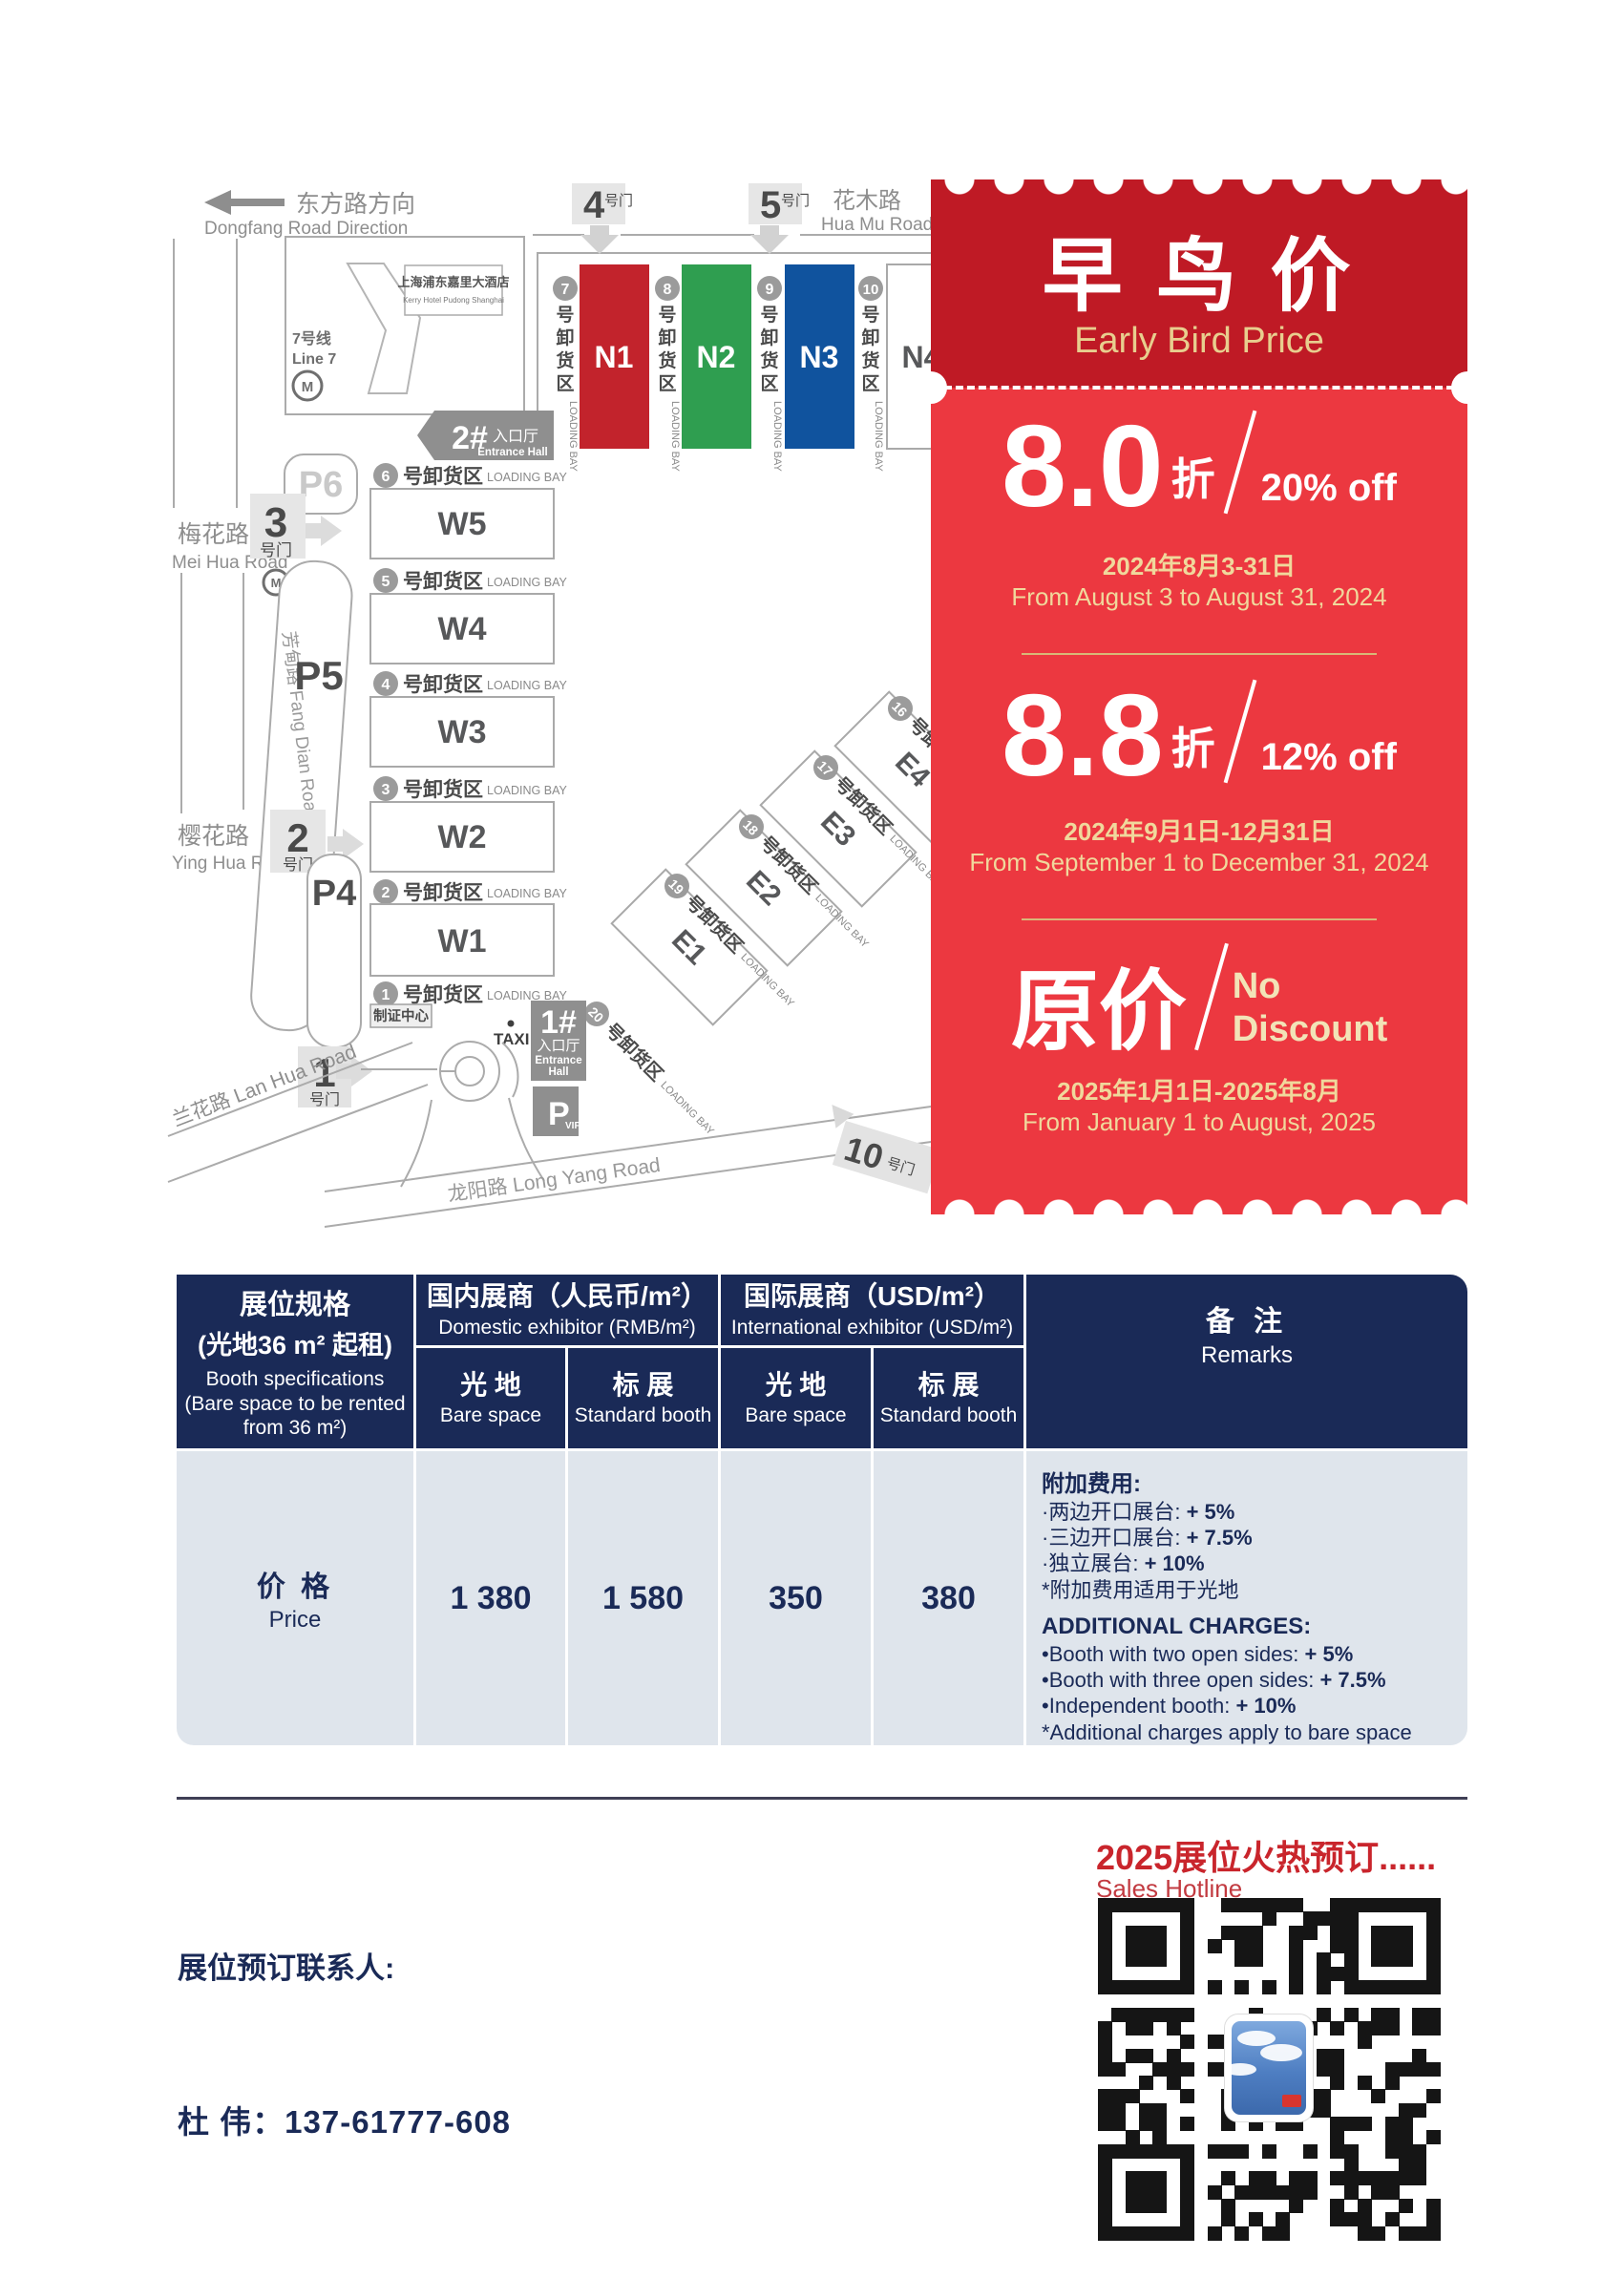  What do you see at coordinates (213, 836) in the screenshot?
I see `svg-text: 樱花路` at bounding box center [213, 836].